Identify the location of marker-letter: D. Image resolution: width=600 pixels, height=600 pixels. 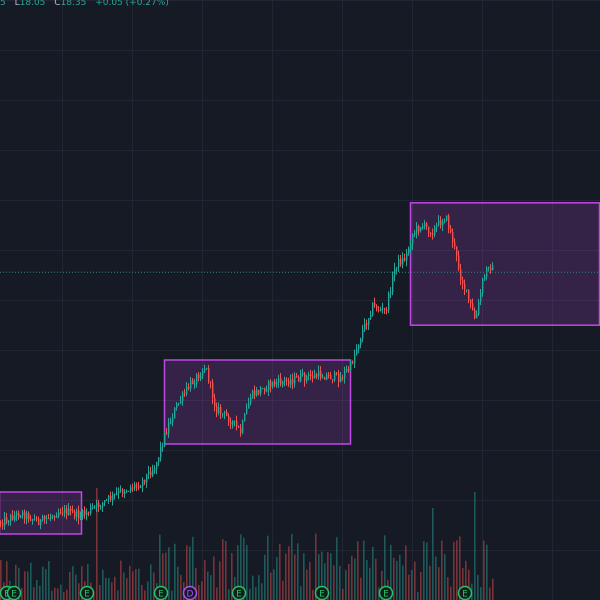
(190, 595).